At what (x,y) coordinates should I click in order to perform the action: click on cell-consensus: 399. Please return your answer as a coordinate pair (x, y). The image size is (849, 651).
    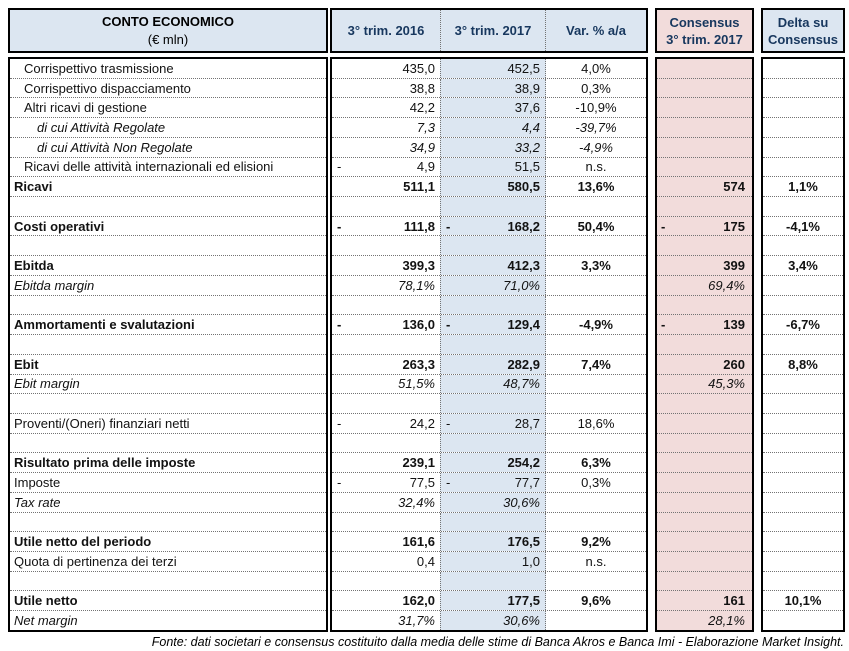
    Looking at the image, I should click on (704, 266).